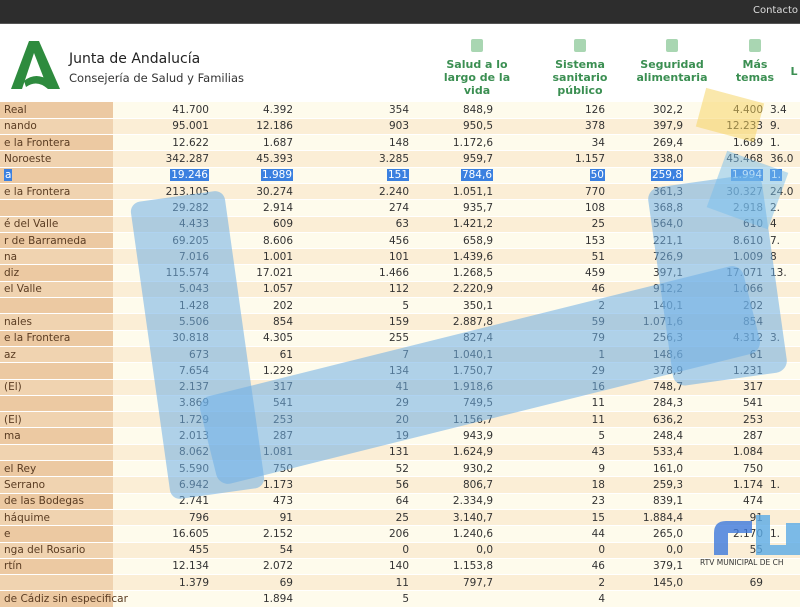  What do you see at coordinates (255, 257) in the screenshot?
I see `value-cell: 1.001` at bounding box center [255, 257].